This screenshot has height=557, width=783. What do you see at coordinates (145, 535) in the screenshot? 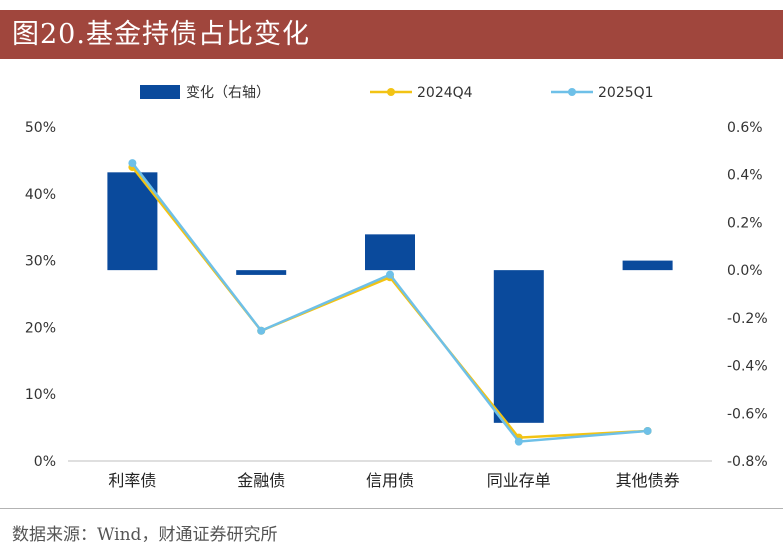
I see `source-note: 数据来源：Wind，财通证券研究所` at bounding box center [145, 535].